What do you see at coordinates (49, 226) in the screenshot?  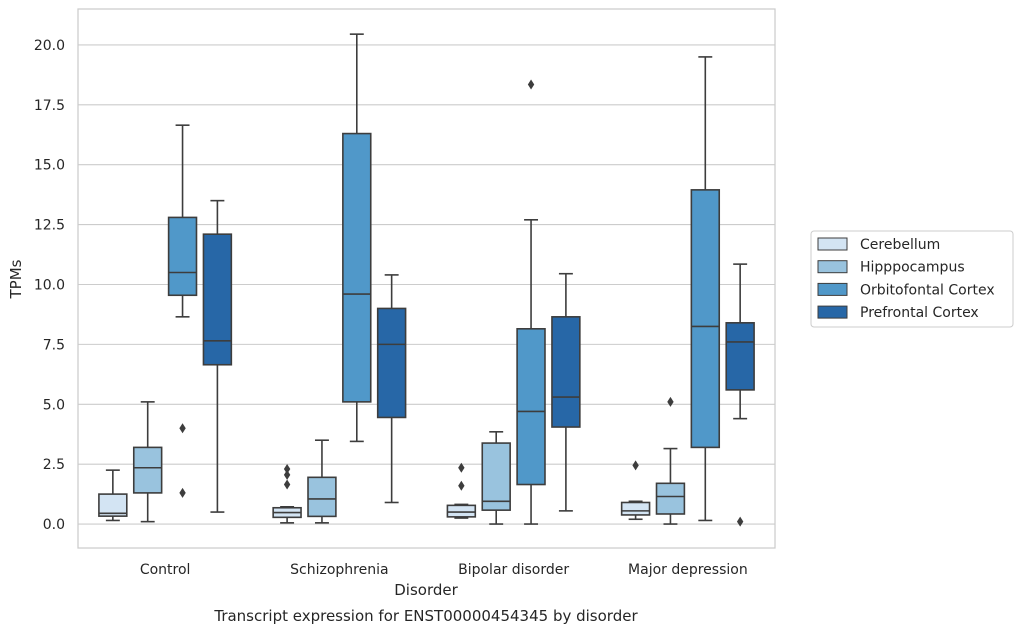 I see `y-tick-label: 12.5` at bounding box center [49, 226].